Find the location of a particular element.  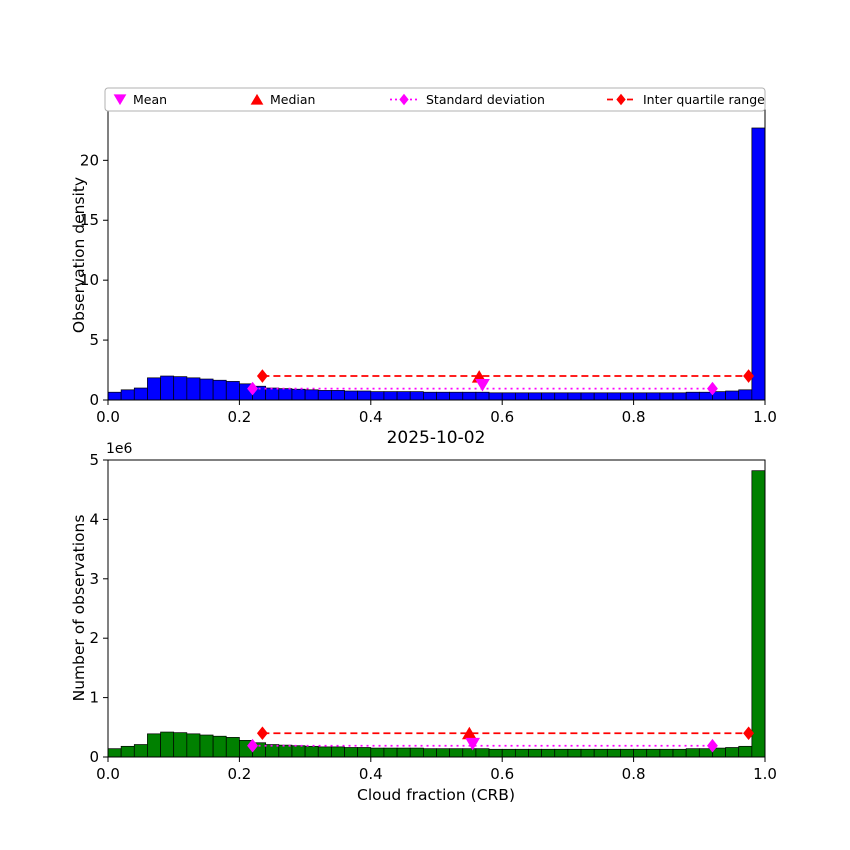

legend-label: Mean is located at coordinates (150, 99).